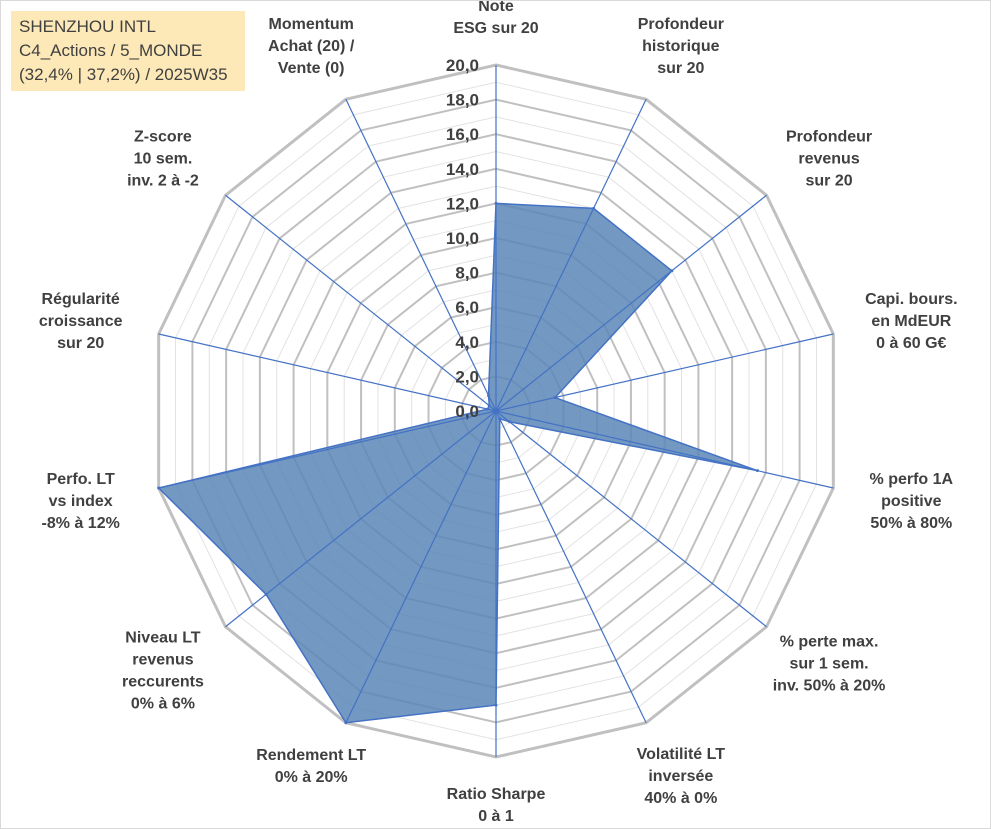 Image resolution: width=991 pixels, height=829 pixels. Describe the element at coordinates (87, 26) in the screenshot. I see `company-name: SHENZHOU INTL` at that location.